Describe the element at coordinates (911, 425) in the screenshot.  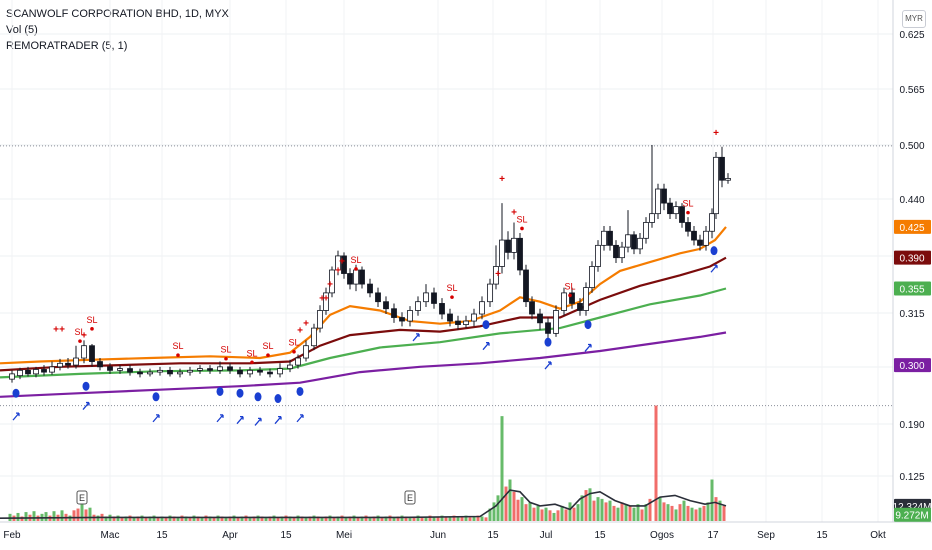
I see `y-tick-label: 0.190` at that location.